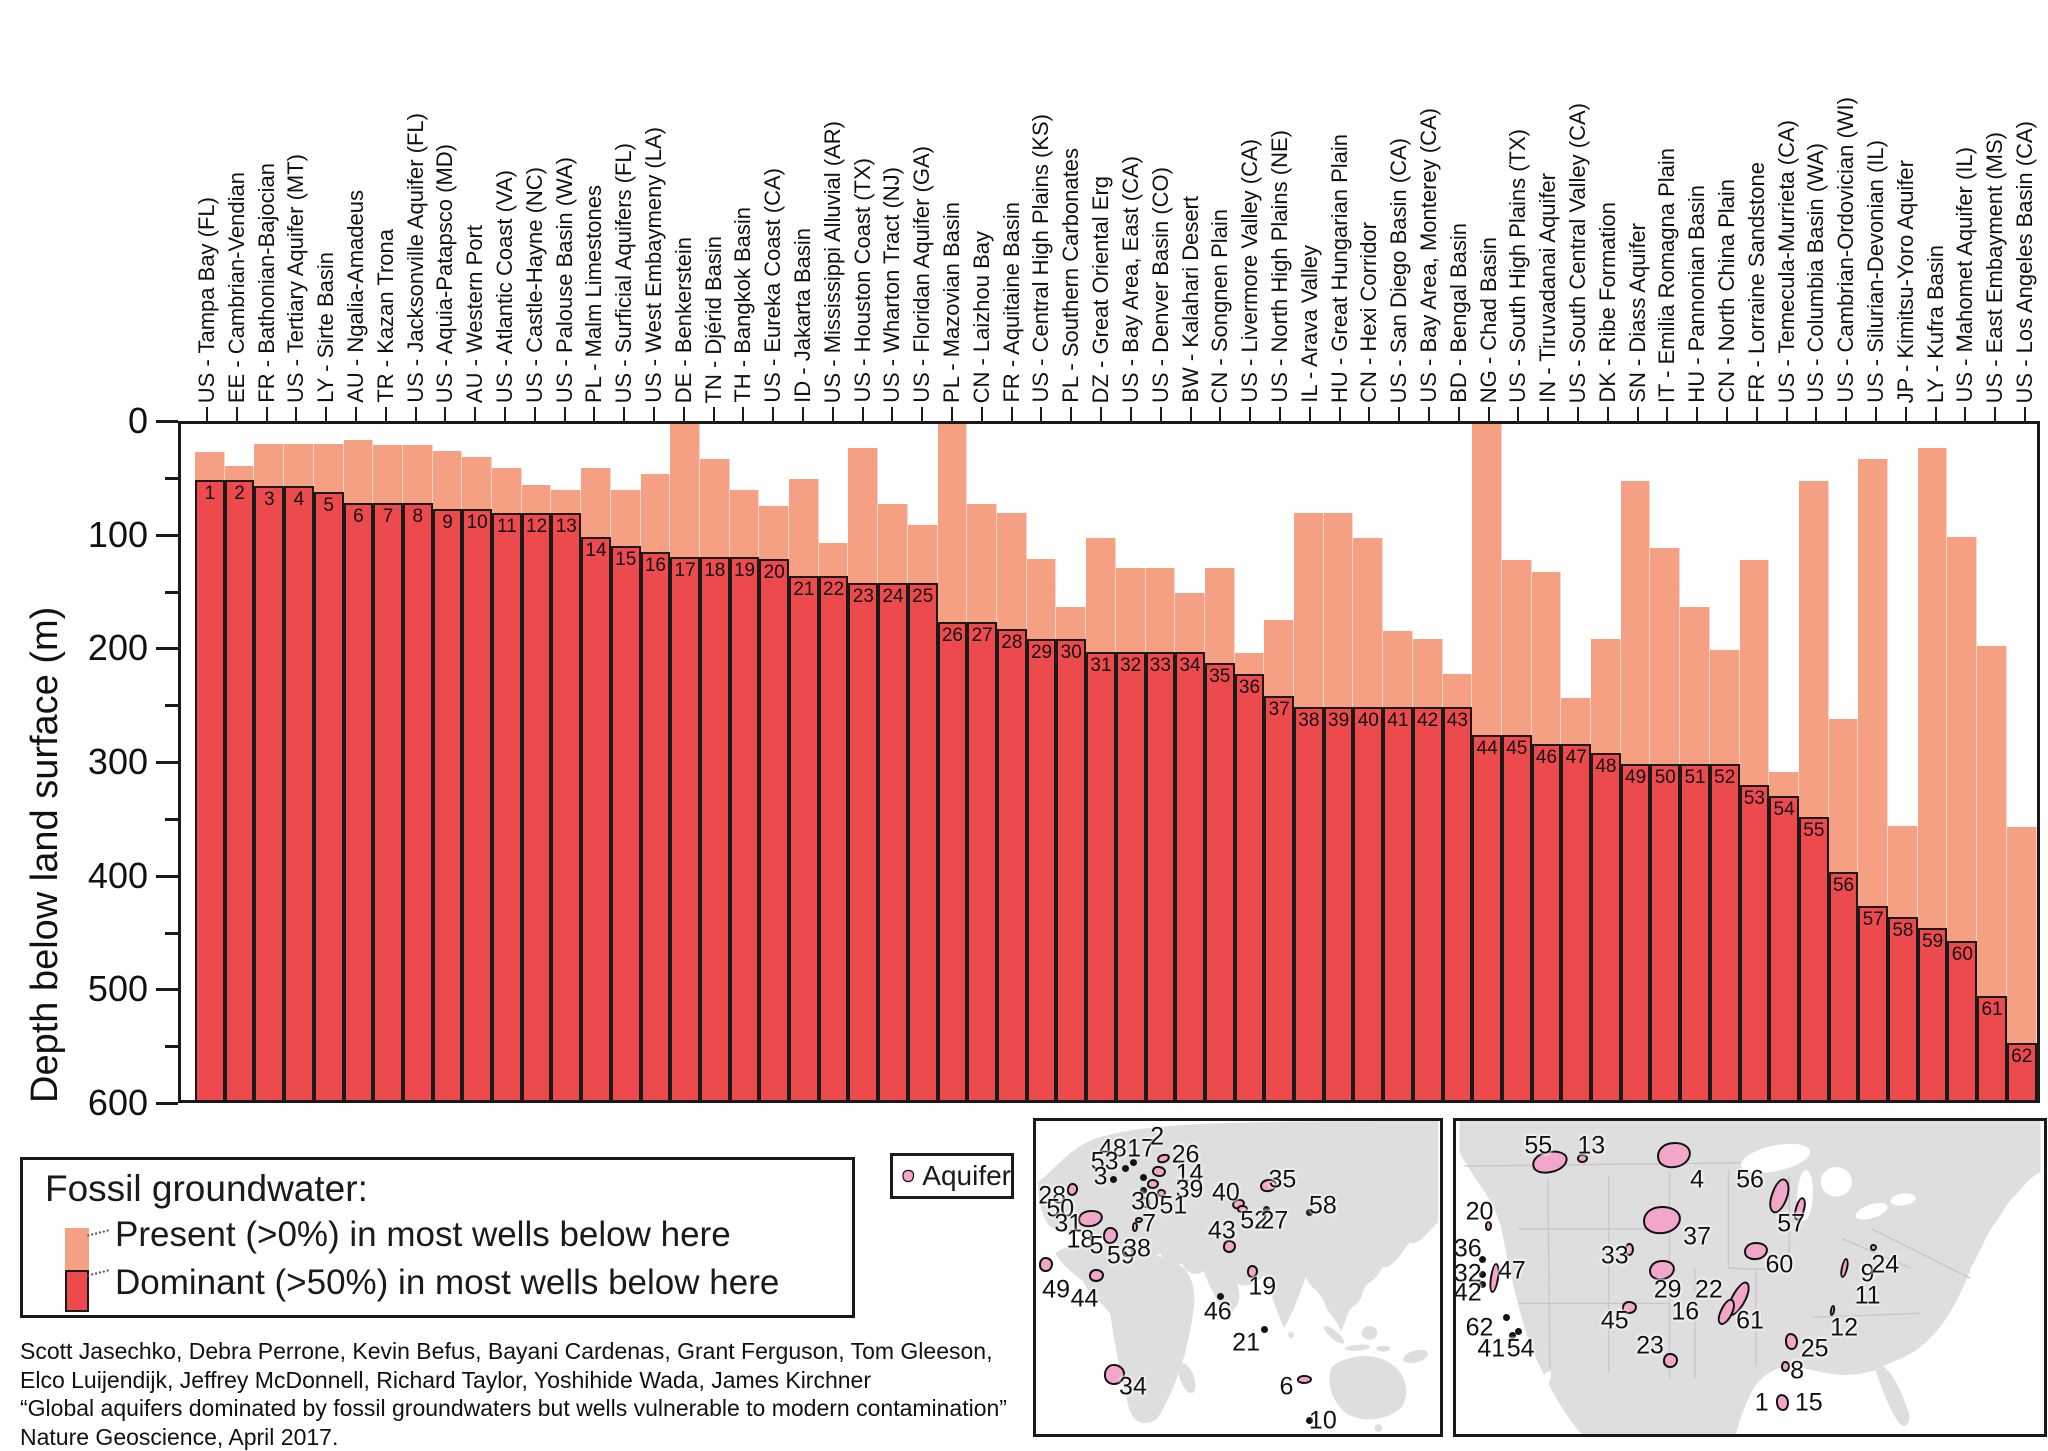 This screenshot has width=2048, height=1451. Describe the element at coordinates (1056, 1290) in the screenshot. I see `map-marker-number: 49` at that location.